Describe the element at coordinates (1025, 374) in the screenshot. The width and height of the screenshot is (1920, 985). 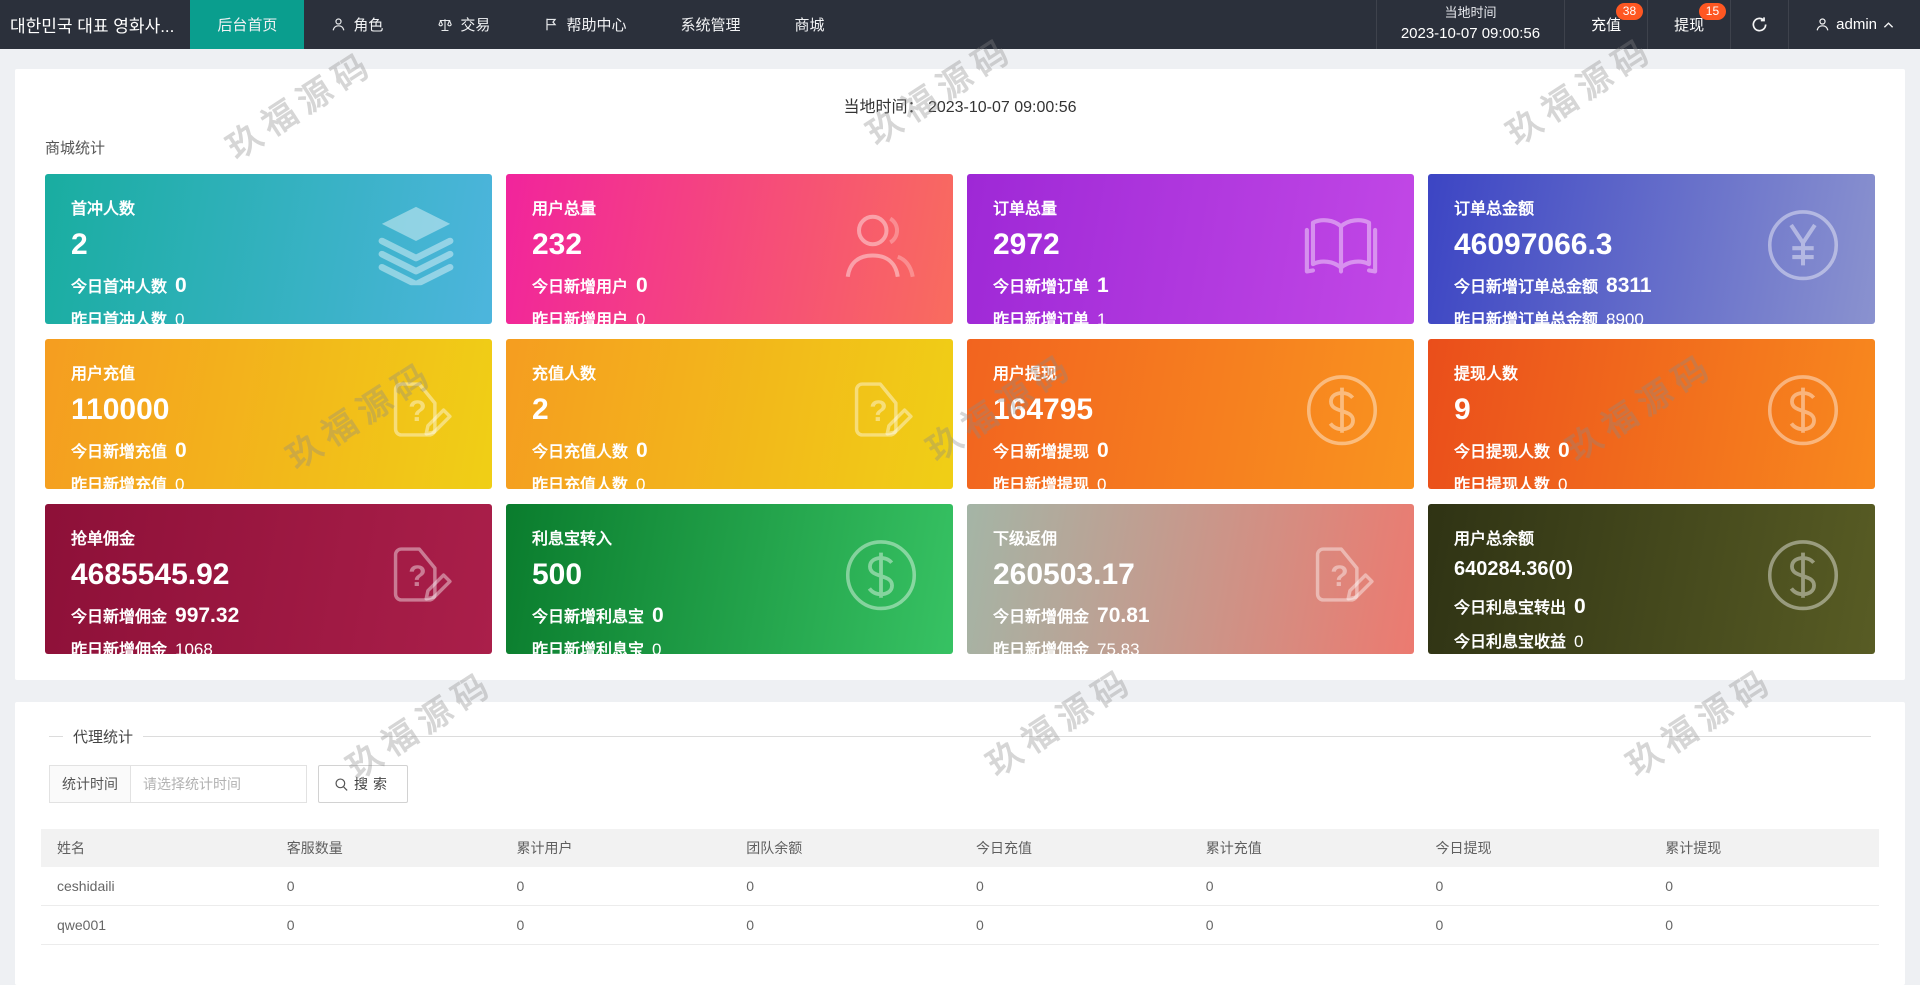
I see `card-title: 用户提现` at that location.